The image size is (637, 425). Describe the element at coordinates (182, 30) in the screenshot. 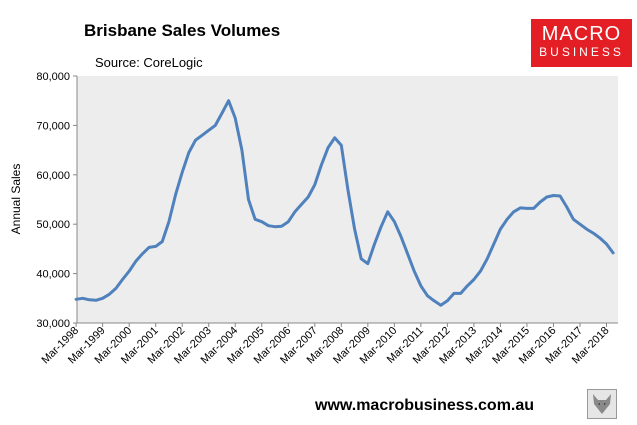

I see `chart-title: Brisbane Sales Volumes` at that location.